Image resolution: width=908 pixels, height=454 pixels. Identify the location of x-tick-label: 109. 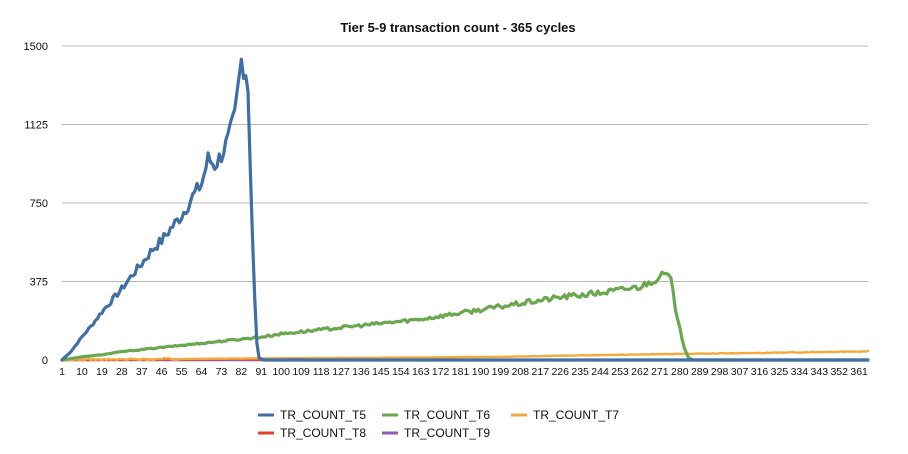
(301, 372).